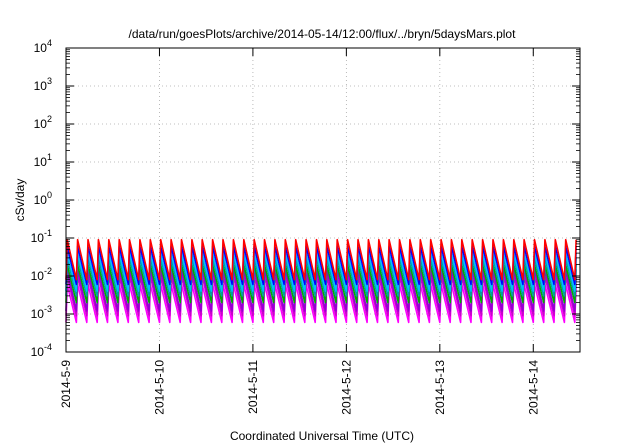 The height and width of the screenshot is (448, 640). I want to click on y-tick-label: 10⁴, so click(43, 46).